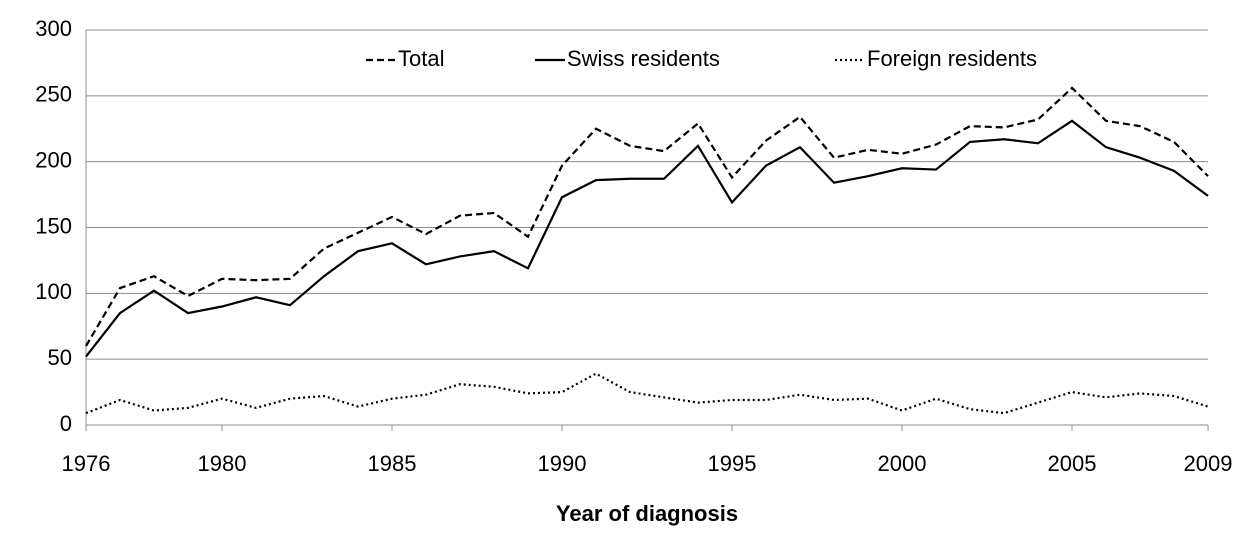 Image resolution: width=1243 pixels, height=538 pixels. Describe the element at coordinates (53, 291) in the screenshot. I see `y-tick-label: 100` at that location.